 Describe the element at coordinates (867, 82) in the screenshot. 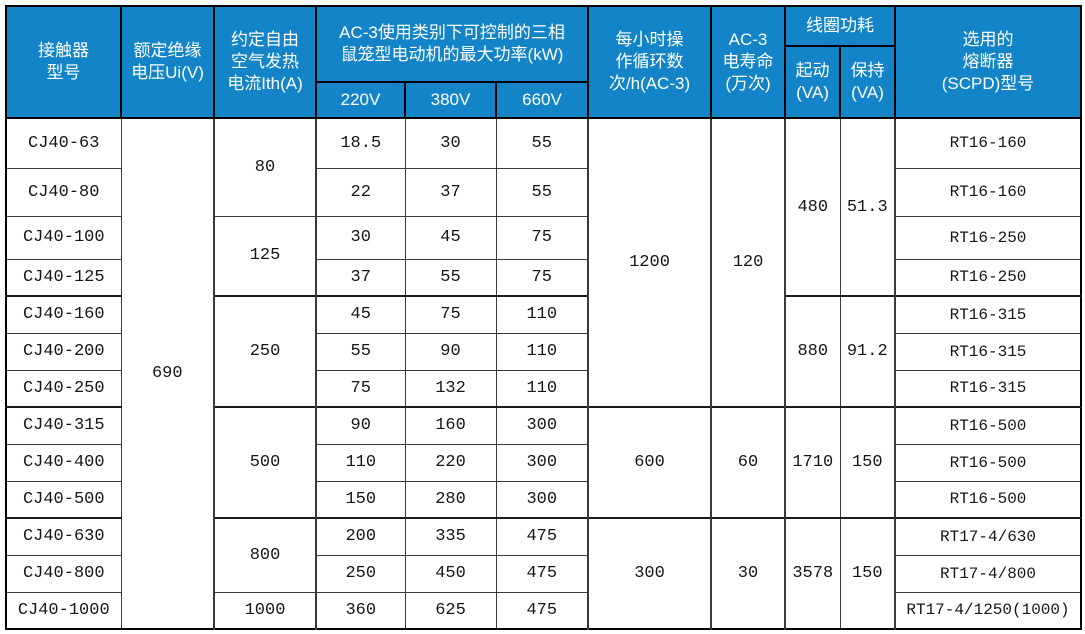

I see `header-coil-hold: 保持 (VA)` at that location.